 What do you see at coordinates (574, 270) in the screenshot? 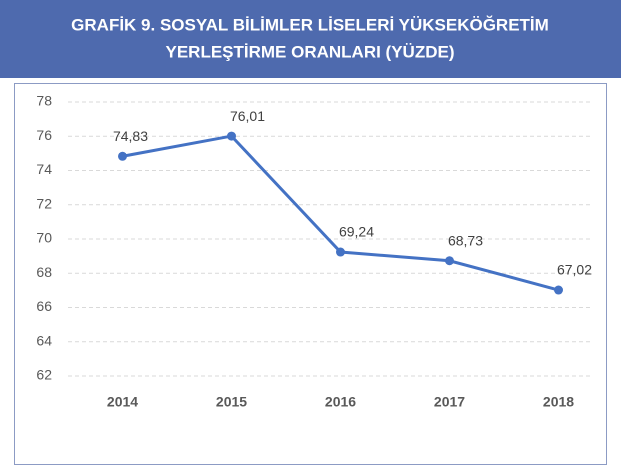
I see `data-label: 67,02` at bounding box center [574, 270].